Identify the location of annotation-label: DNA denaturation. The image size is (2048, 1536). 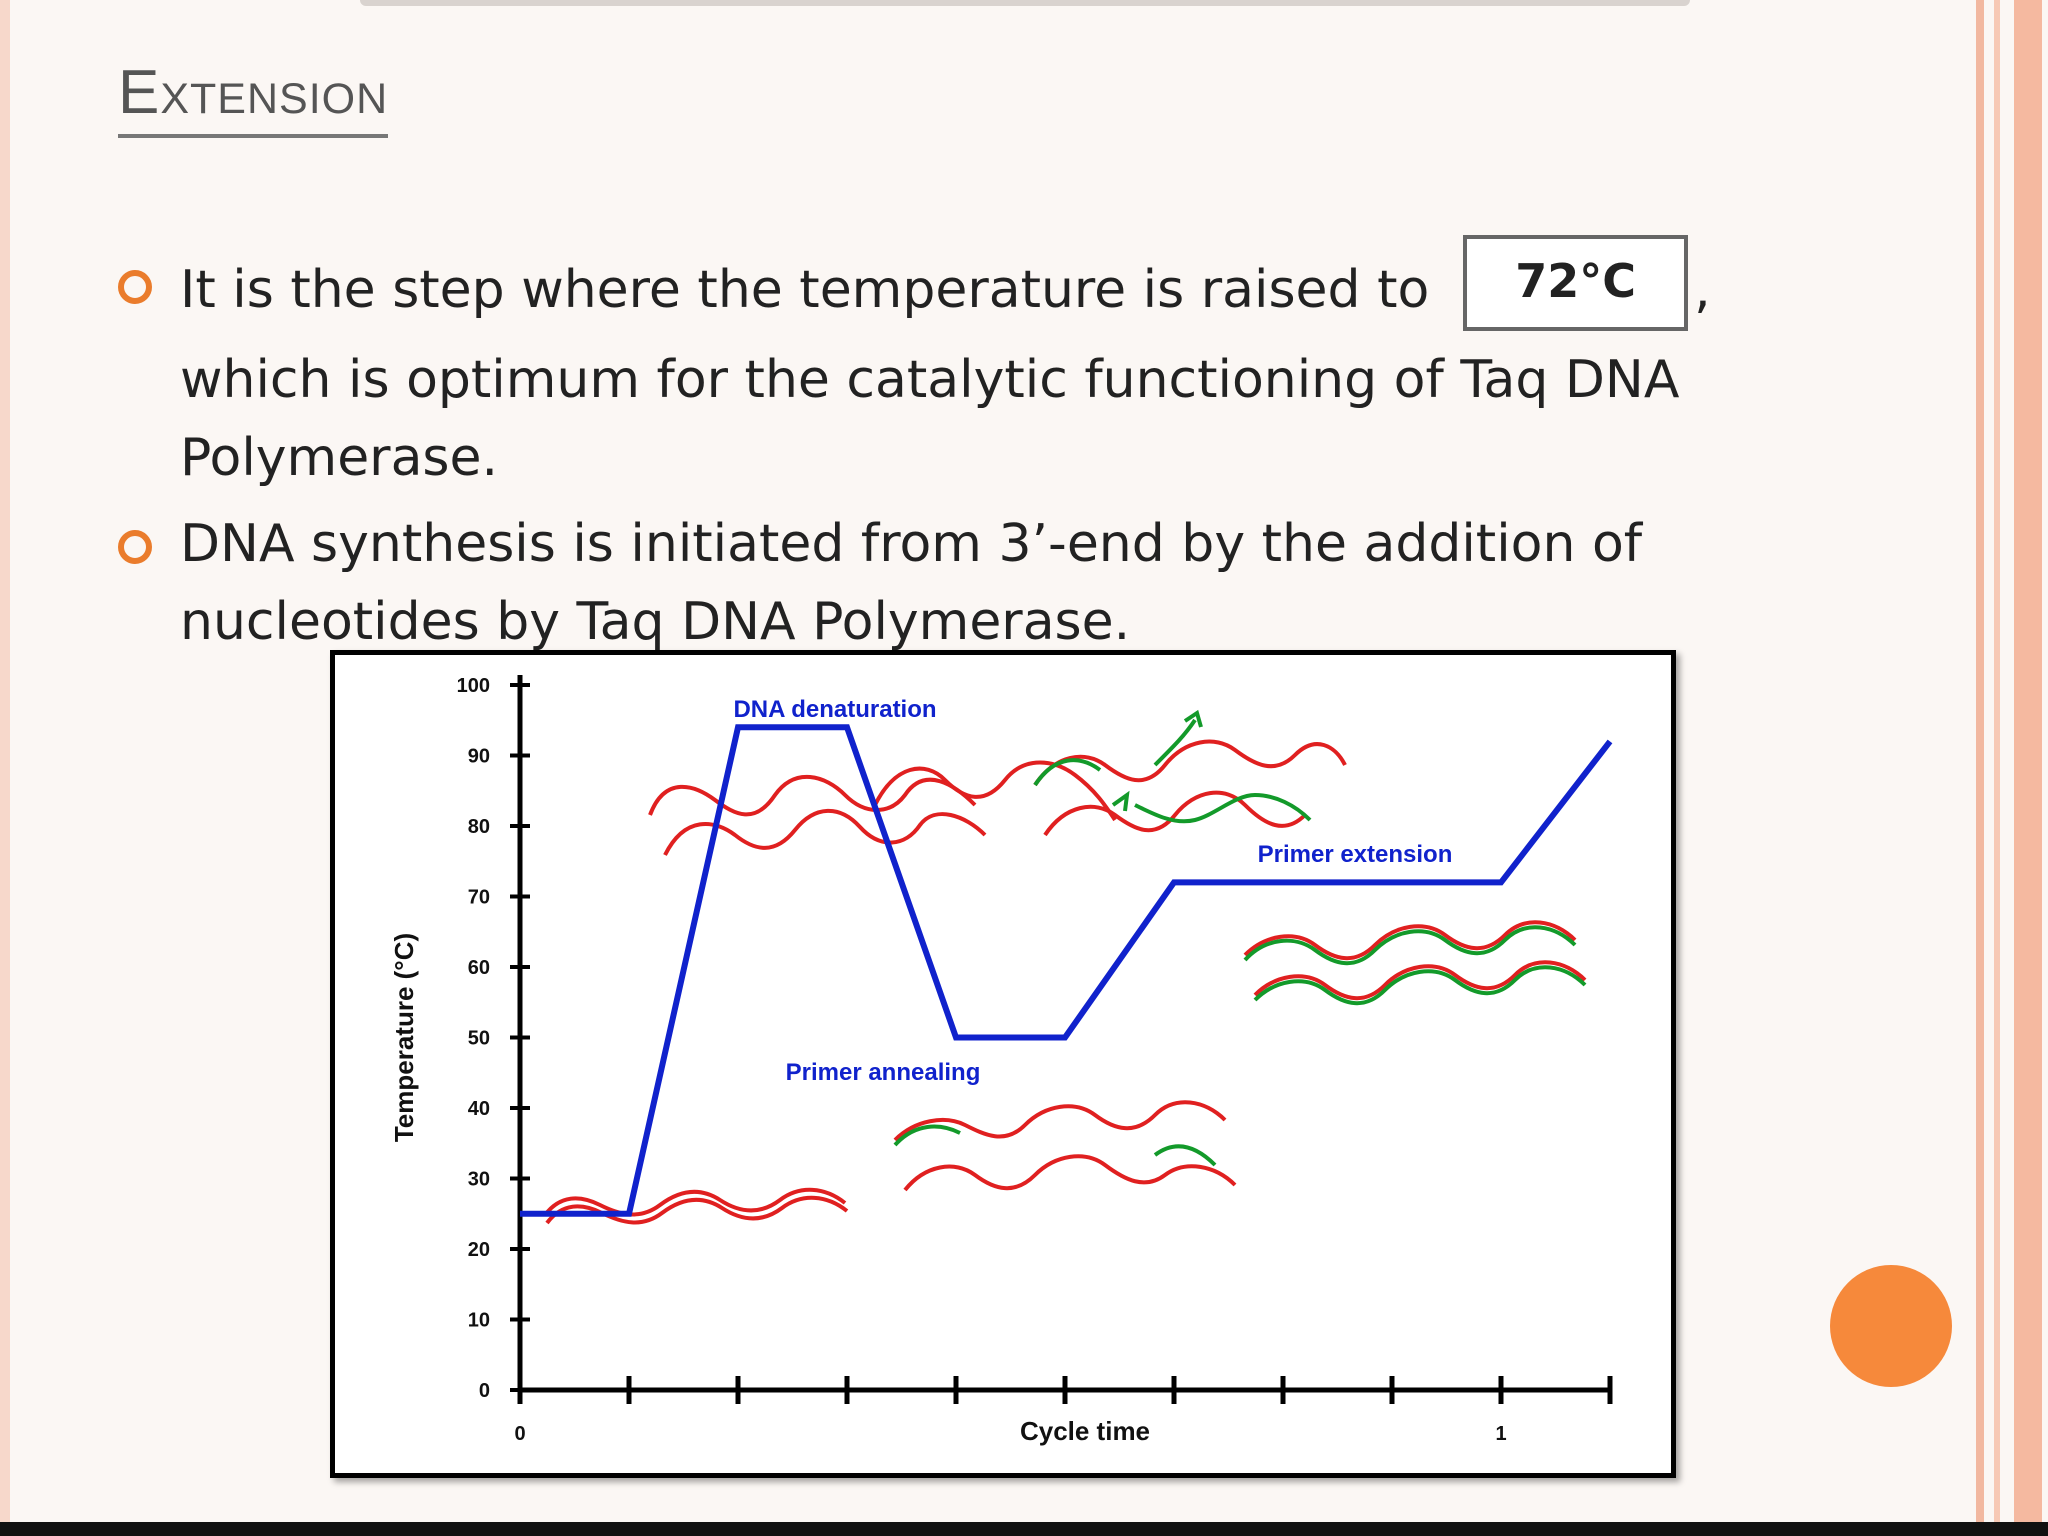
(834, 709).